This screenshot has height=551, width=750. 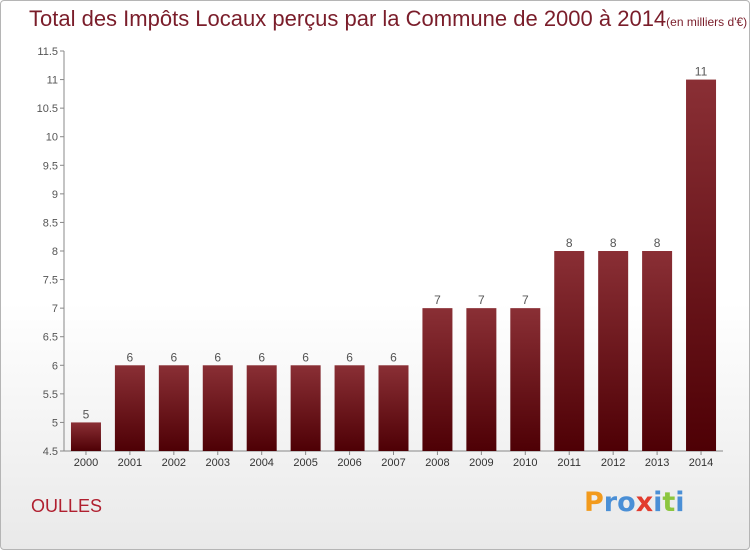 I want to click on x-tick-label: 2007, so click(x=393, y=463).